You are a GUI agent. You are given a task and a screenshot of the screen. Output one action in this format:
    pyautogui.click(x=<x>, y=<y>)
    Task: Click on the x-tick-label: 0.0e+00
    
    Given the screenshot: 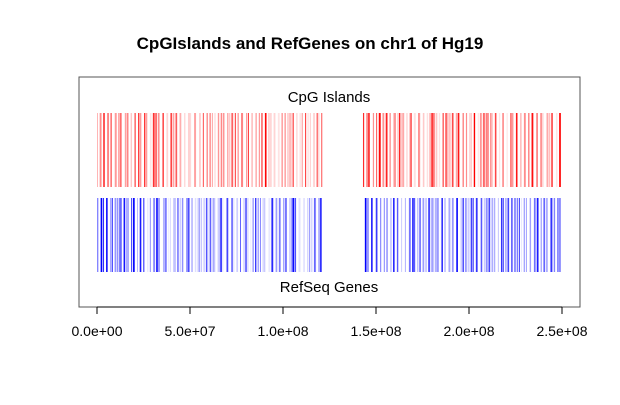 What is the action you would take?
    pyautogui.click(x=97, y=331)
    